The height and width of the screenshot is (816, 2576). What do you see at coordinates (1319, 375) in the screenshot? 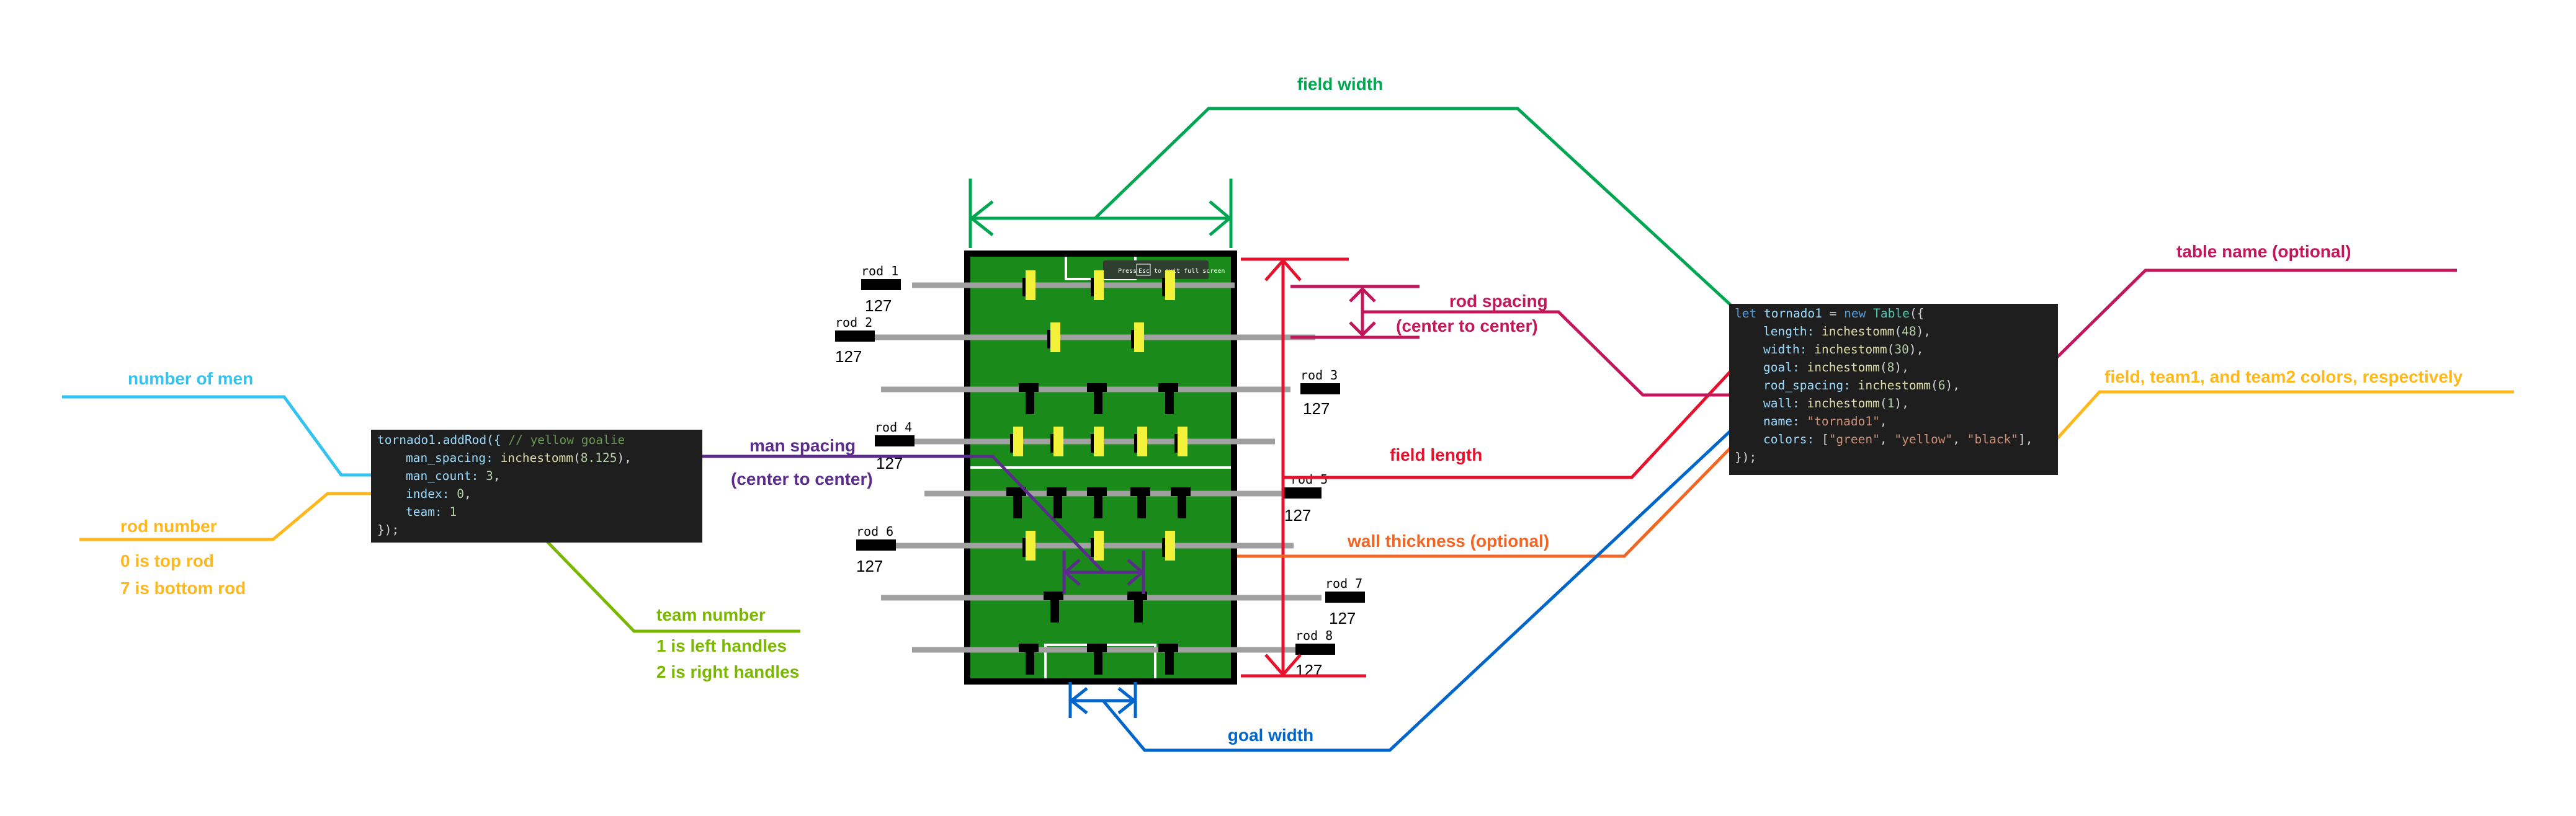
I see `rod-tag-label: rod 3` at bounding box center [1319, 375].